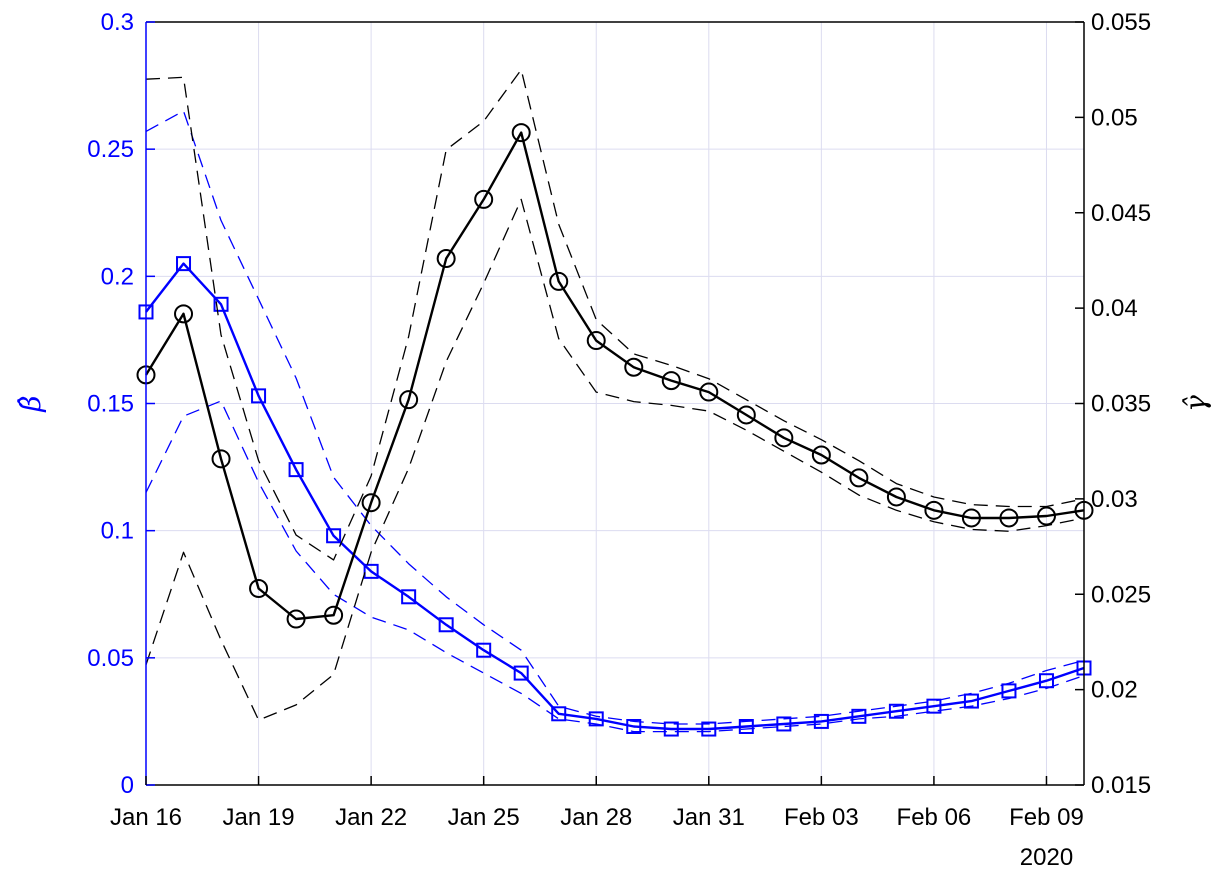 This screenshot has height=873, width=1228. What do you see at coordinates (1114, 690) in the screenshot?
I see `right-tick-label: 0.02` at bounding box center [1114, 690].